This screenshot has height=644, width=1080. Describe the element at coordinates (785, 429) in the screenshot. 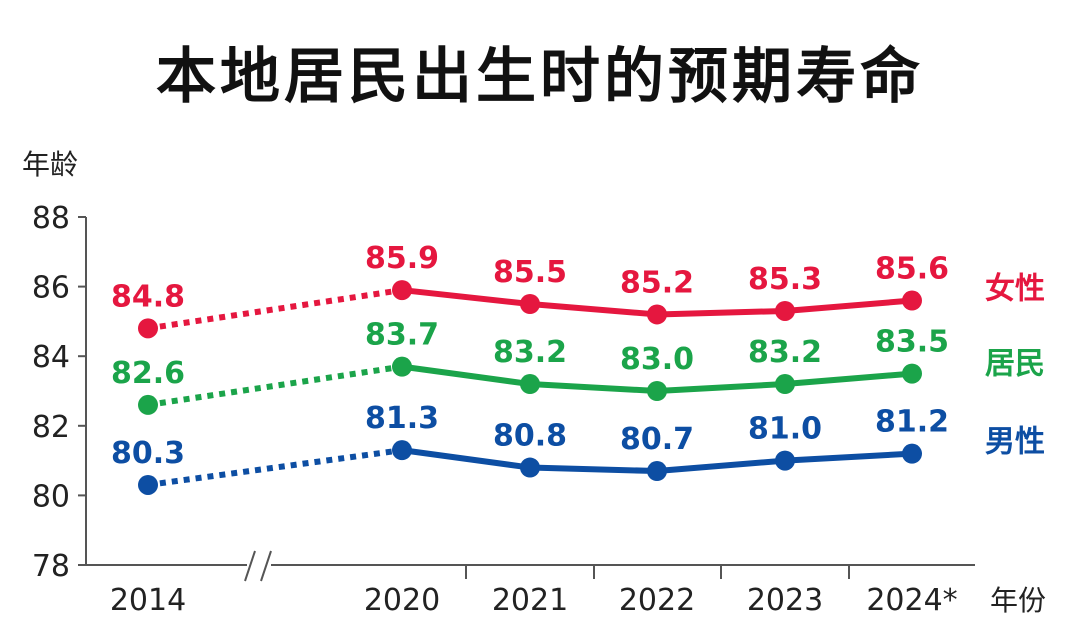

I see `data-label: 81.0` at that location.